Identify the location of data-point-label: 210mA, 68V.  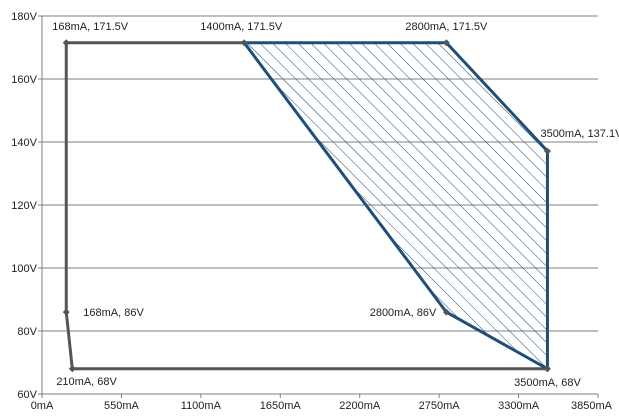
(86, 382).